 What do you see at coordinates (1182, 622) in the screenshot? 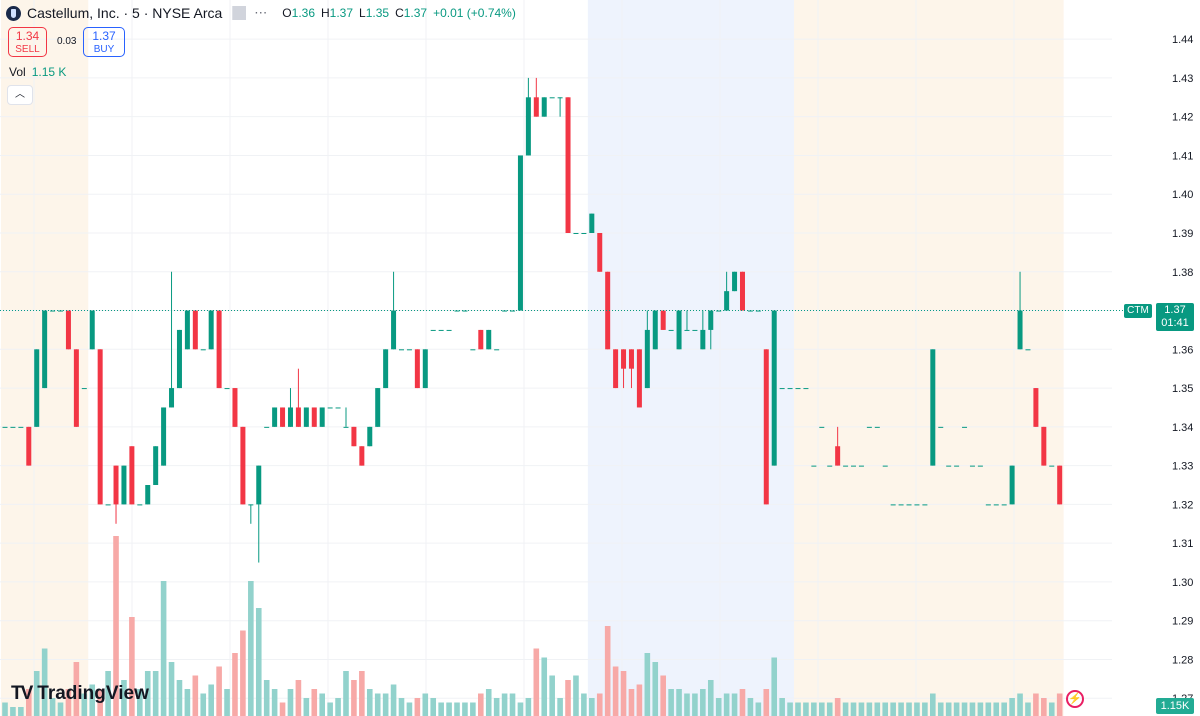
I see `price-axis-label: 1.29` at bounding box center [1182, 622].